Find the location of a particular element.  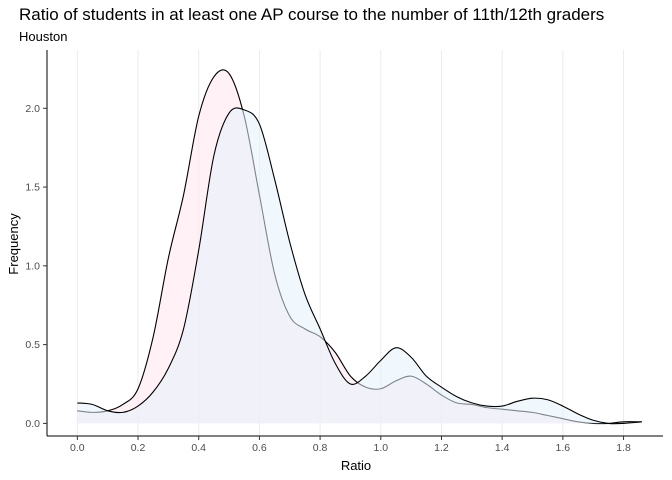

y-tick-label: 0.0 is located at coordinates (32, 424).